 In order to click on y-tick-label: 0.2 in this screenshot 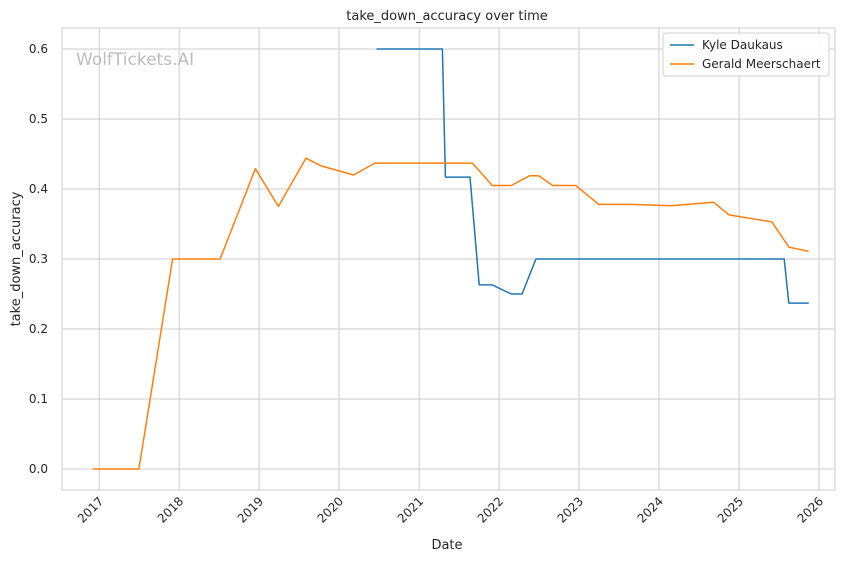, I will do `click(38, 329)`.